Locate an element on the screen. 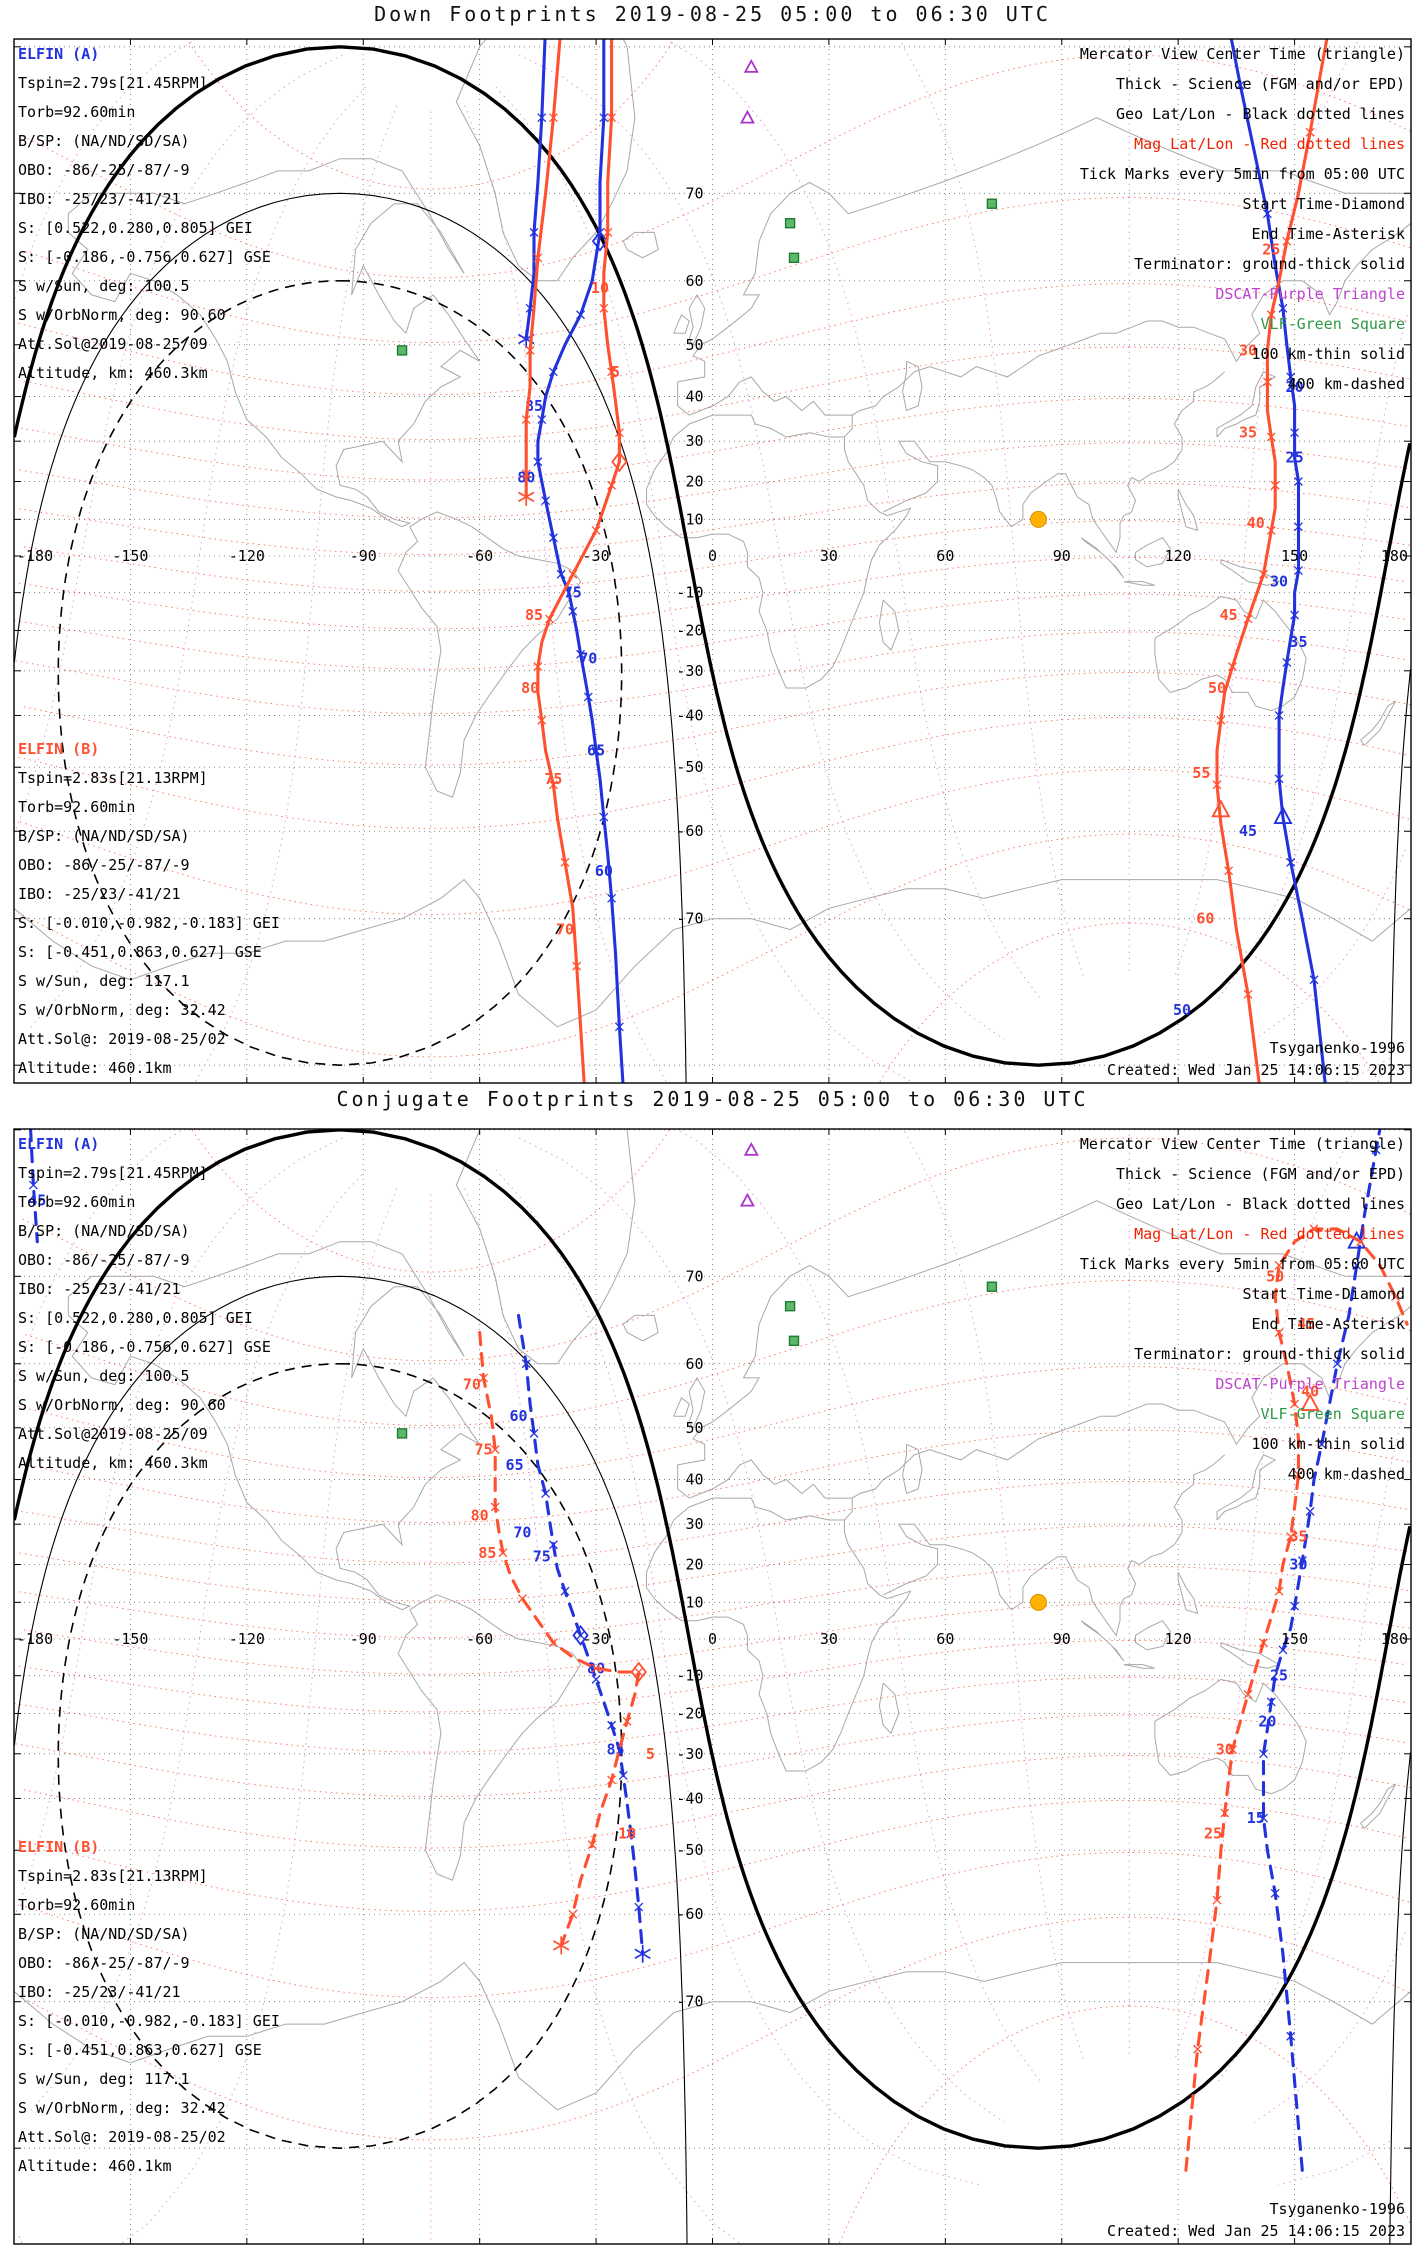 Image resolution: width=1425 pixels, height=2250 pixels. longitude-axis-label: -180 is located at coordinates (35, 1639).